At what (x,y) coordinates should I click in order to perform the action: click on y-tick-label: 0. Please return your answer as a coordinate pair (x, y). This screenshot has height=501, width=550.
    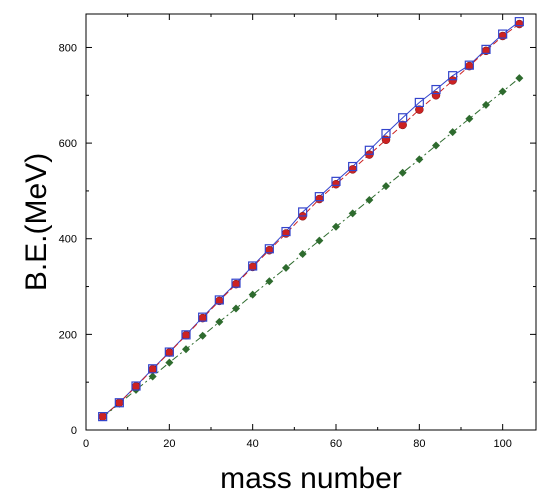
    Looking at the image, I should click on (74, 431).